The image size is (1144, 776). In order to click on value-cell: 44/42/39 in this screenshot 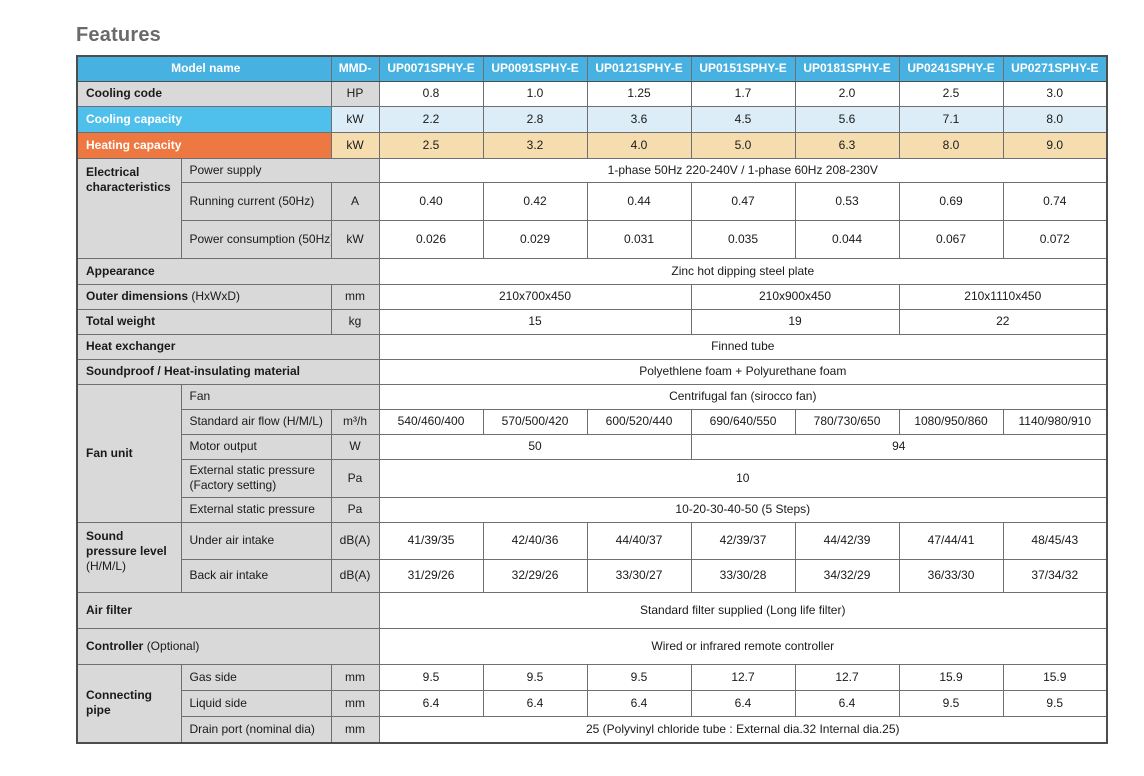, I will do `click(847, 540)`.